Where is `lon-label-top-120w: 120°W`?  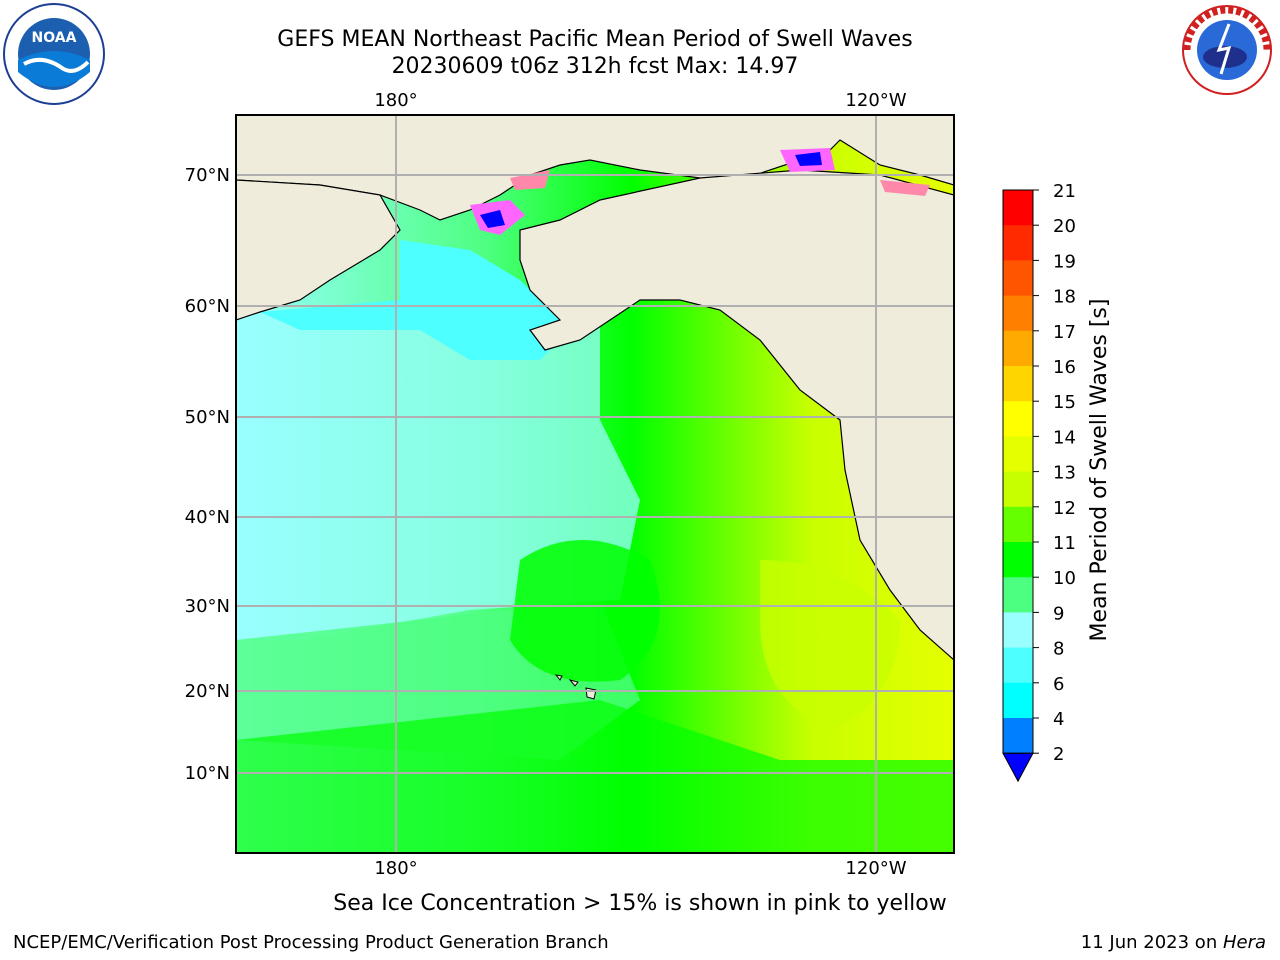
lon-label-top-120w: 120°W is located at coordinates (875, 100).